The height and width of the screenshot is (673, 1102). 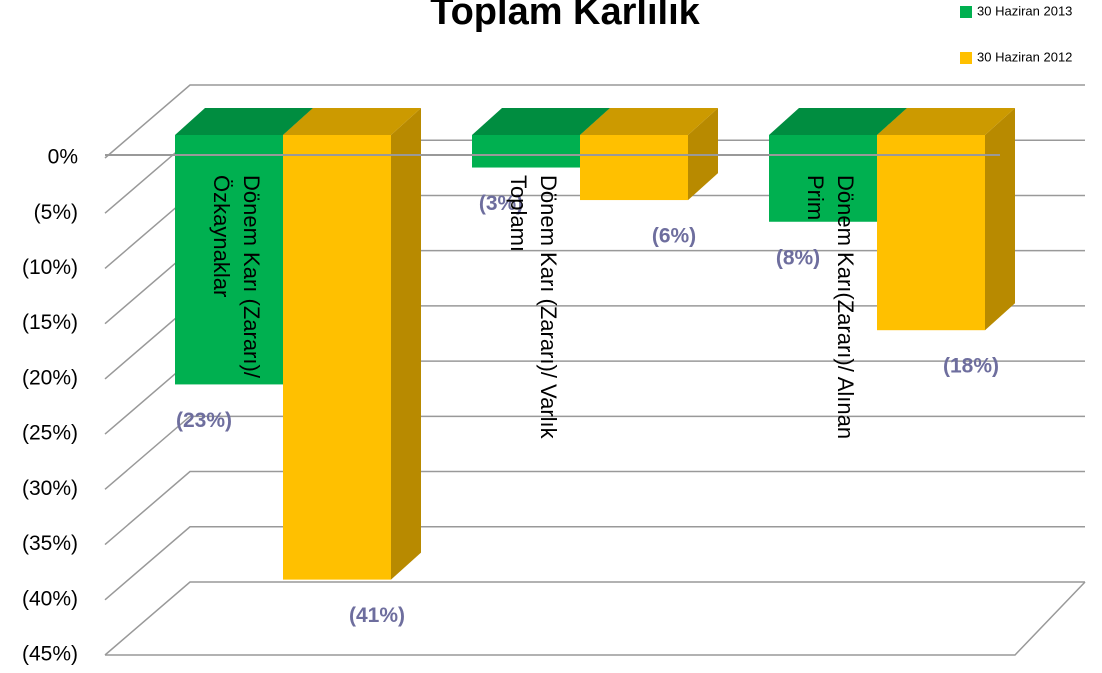 I want to click on legend-label: 30 Haziran 2013, so click(x=1024, y=10).